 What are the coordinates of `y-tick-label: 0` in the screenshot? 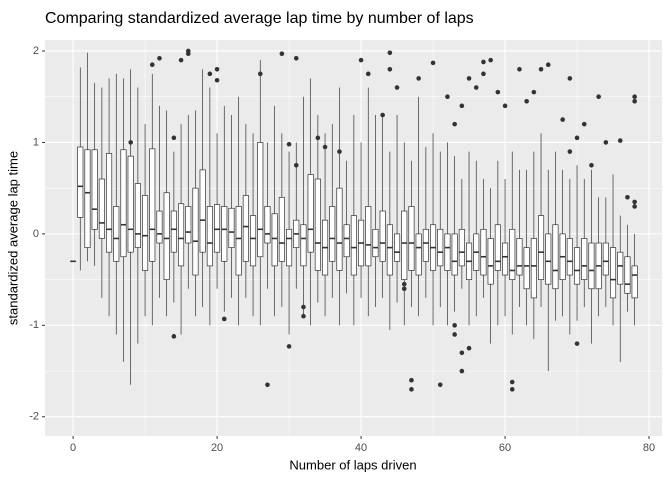 It's located at (36, 234).